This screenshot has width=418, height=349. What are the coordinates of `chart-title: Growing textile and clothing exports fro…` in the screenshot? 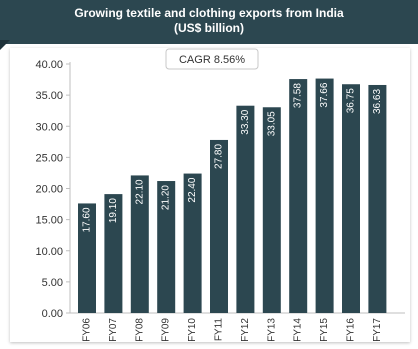 It's located at (209, 13).